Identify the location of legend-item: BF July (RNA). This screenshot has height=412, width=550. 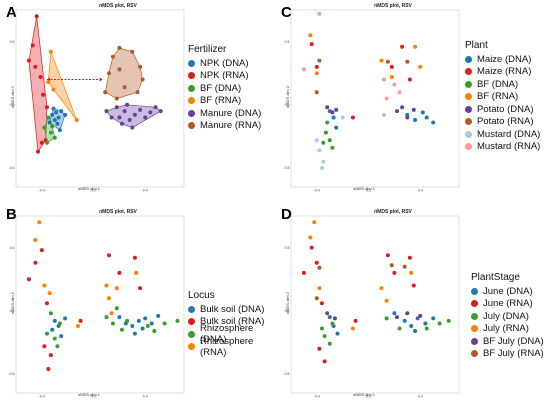
(507, 354).